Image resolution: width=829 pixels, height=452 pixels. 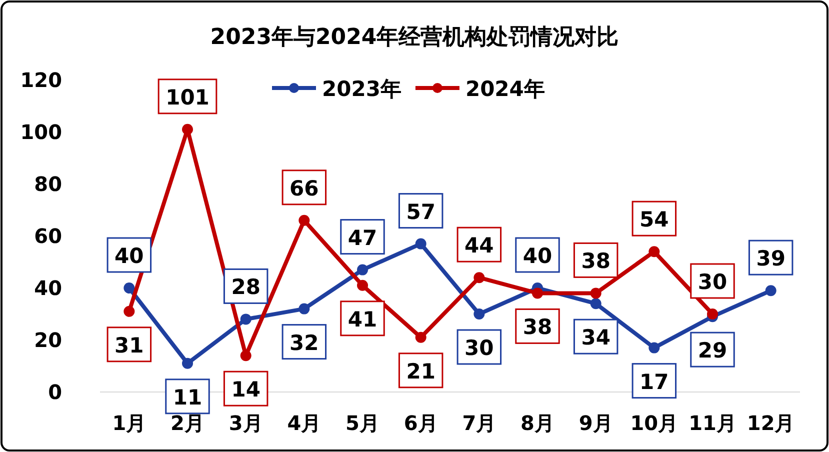 I want to click on data-label: 17, so click(x=654, y=382).